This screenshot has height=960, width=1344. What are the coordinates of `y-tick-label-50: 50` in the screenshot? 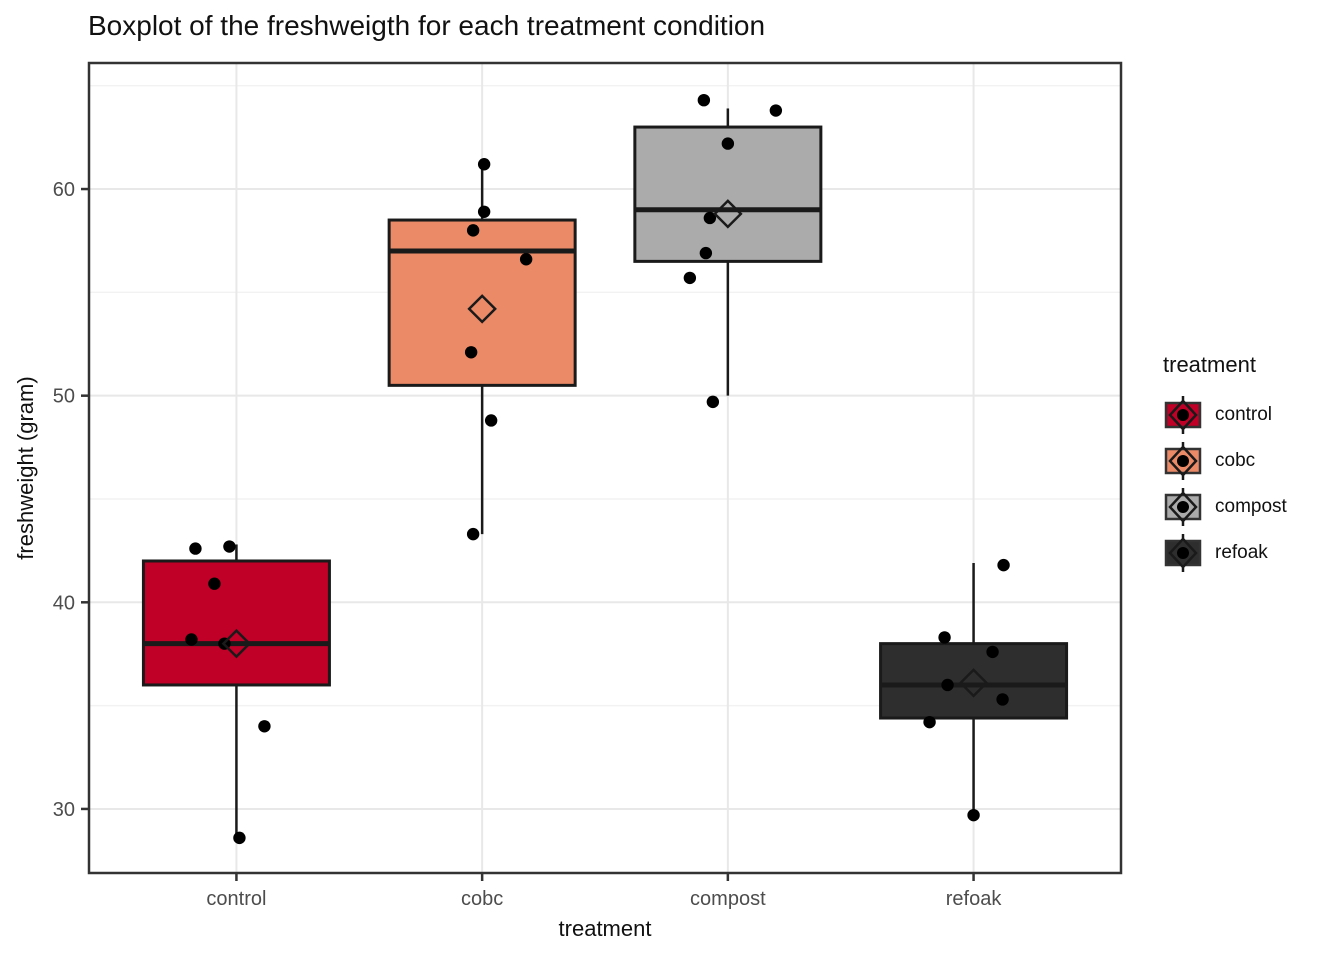 It's located at (64, 397).